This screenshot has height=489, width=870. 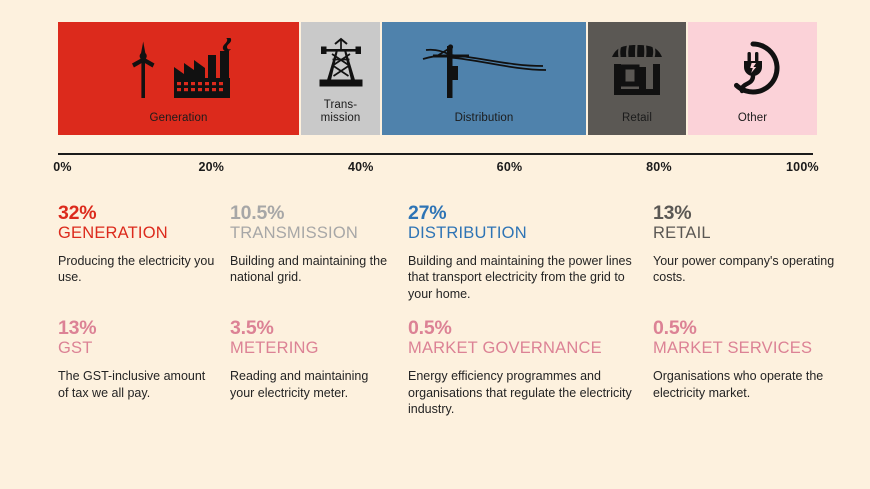 What do you see at coordinates (77, 213) in the screenshot?
I see `detail-pct-generation: 32%` at bounding box center [77, 213].